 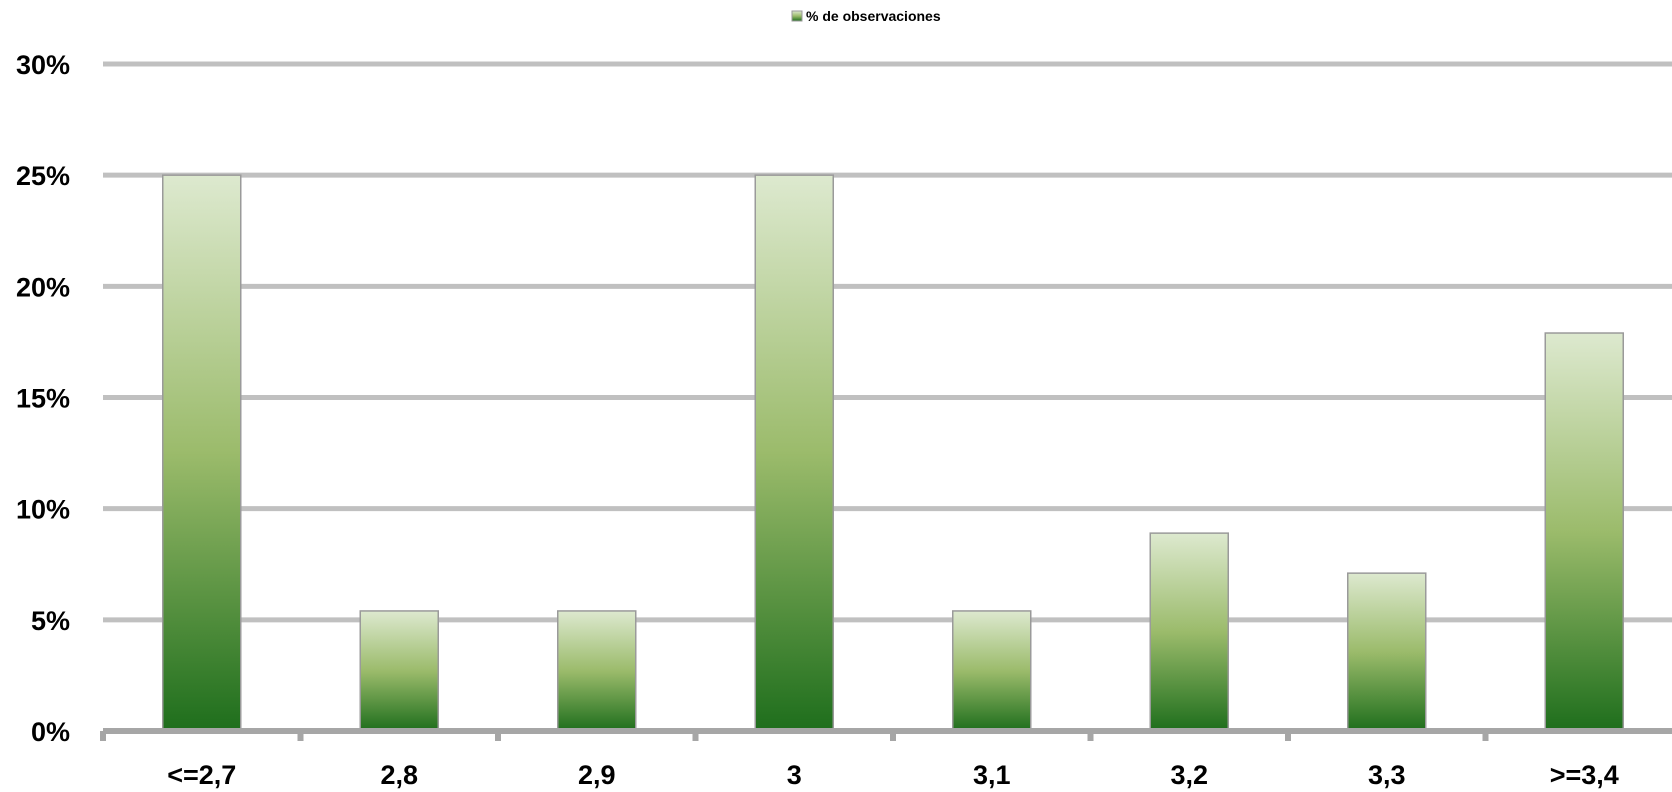 I want to click on y-tick-label: 5%, so click(x=50, y=621).